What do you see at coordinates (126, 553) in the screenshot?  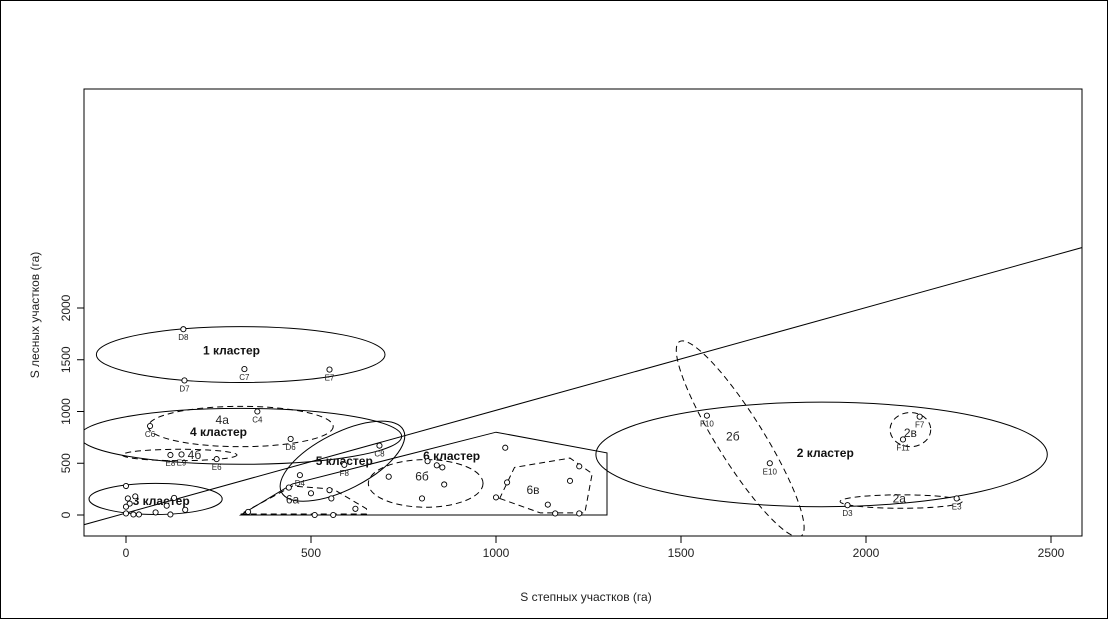 I see `x-tick-label: 0` at bounding box center [126, 553].